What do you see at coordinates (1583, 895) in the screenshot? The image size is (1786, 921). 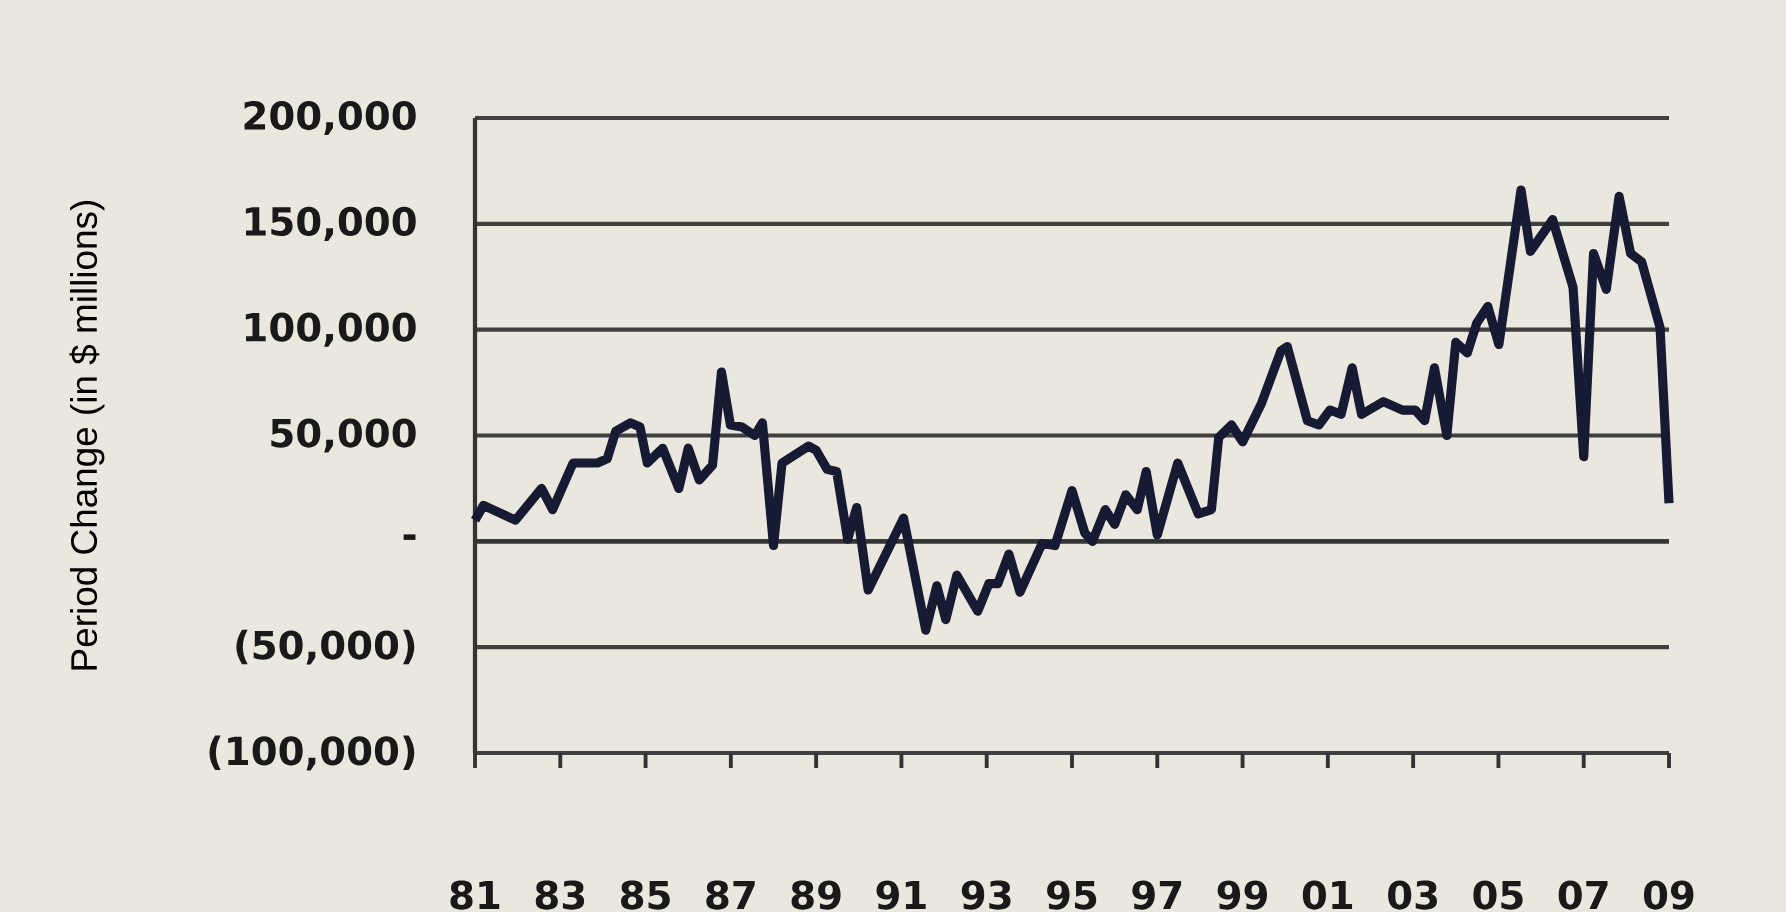 I see `x-tick-label: 07` at bounding box center [1583, 895].